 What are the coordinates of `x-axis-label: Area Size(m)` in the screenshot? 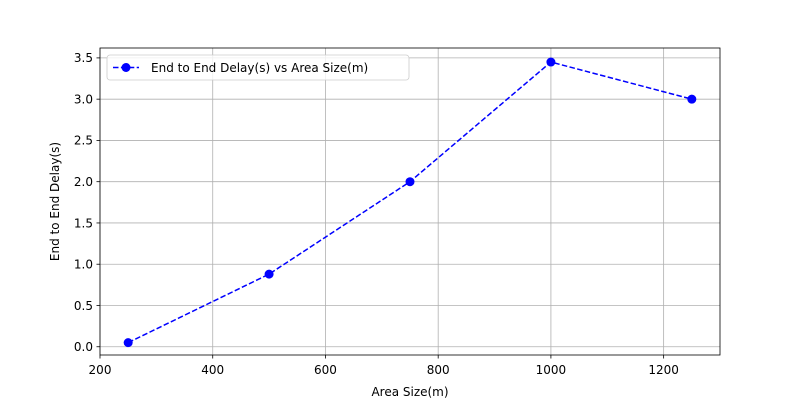 It's located at (409, 392).